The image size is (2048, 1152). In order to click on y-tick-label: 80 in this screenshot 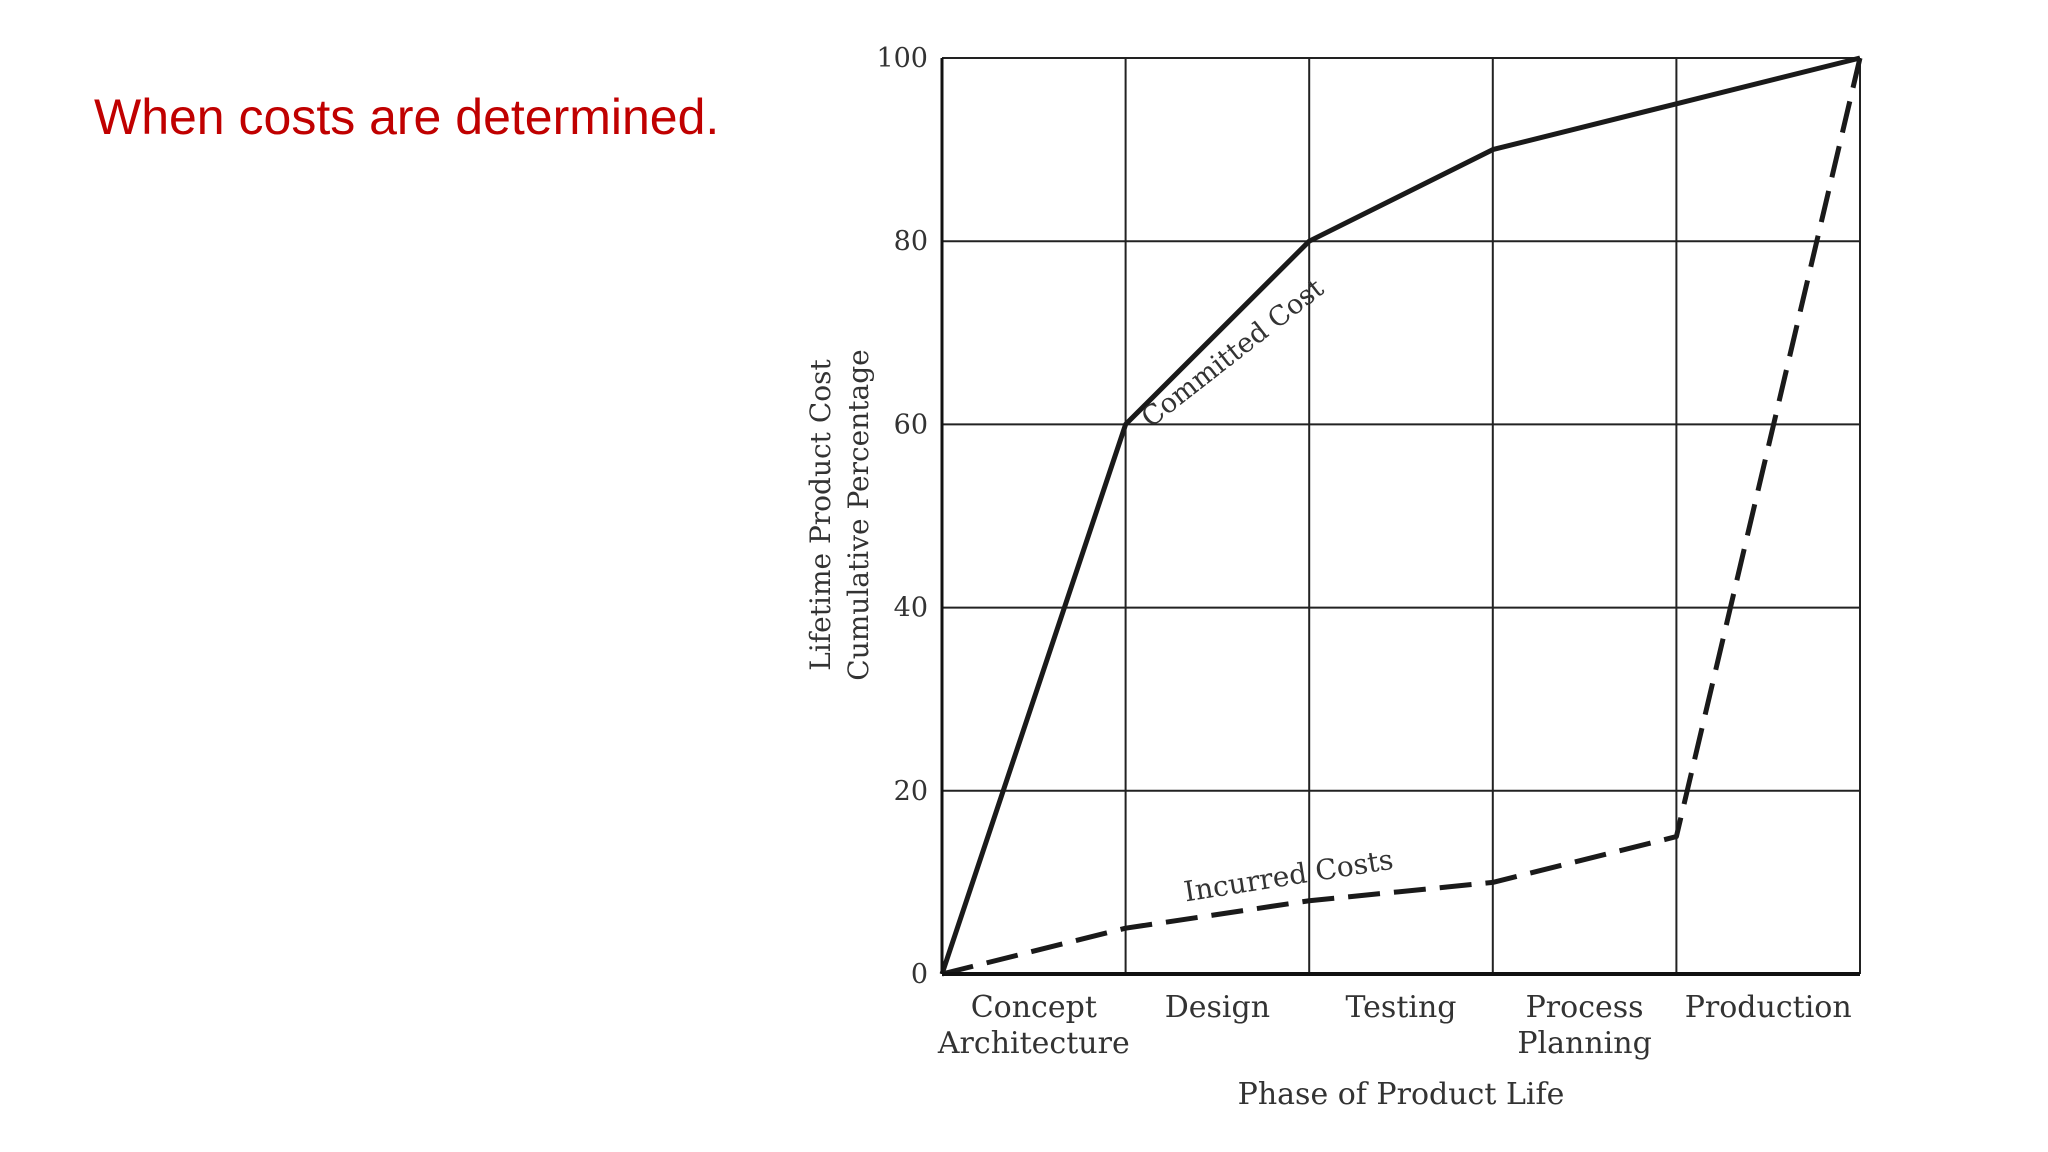, I will do `click(911, 241)`.